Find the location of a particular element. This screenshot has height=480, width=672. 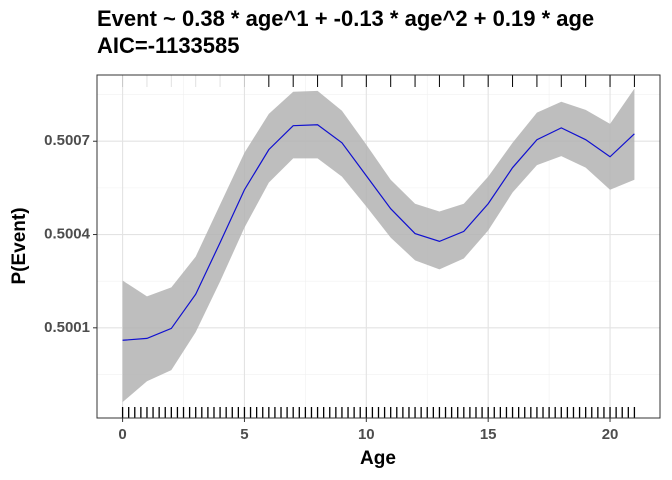

y-tick-label: 0.5007 is located at coordinates (67, 140).